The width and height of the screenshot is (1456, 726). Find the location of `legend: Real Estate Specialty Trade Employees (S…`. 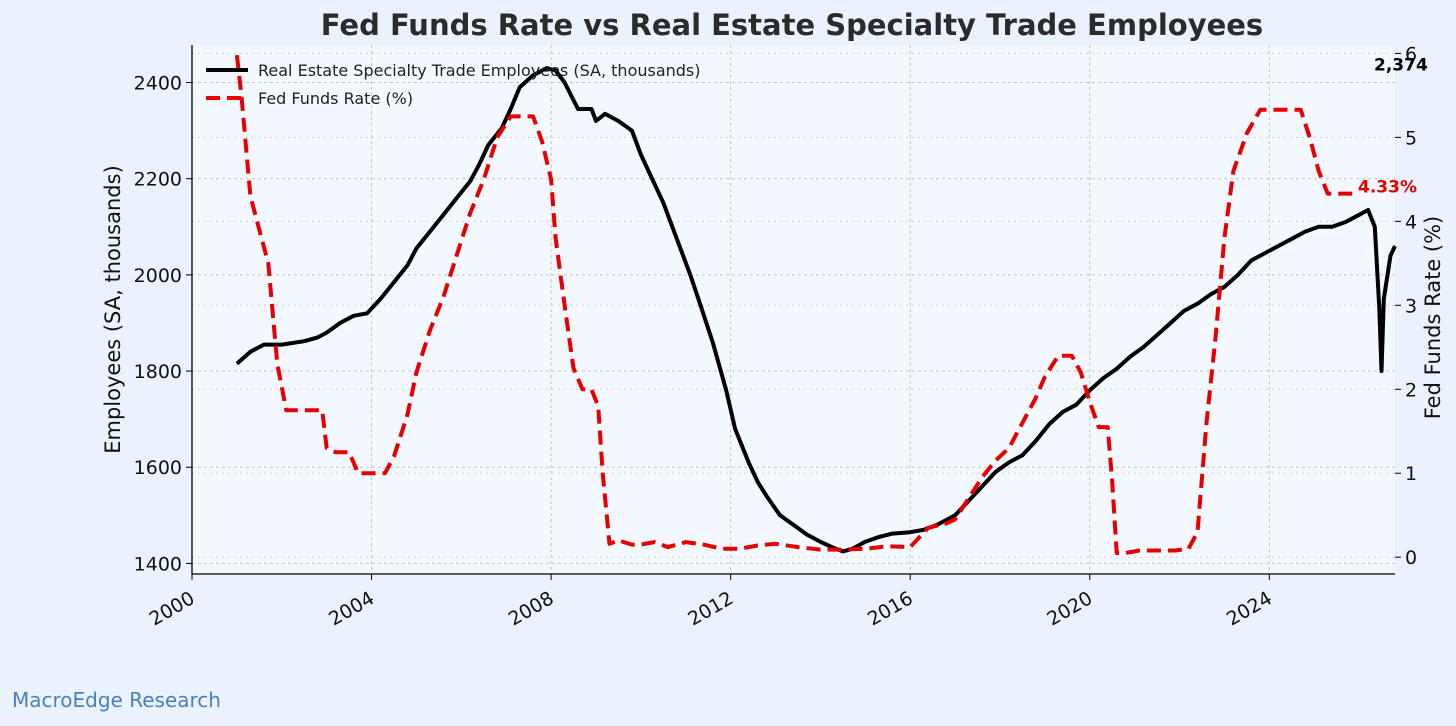

legend: Real Estate Specialty Trade Employees (S… is located at coordinates (453, 84).